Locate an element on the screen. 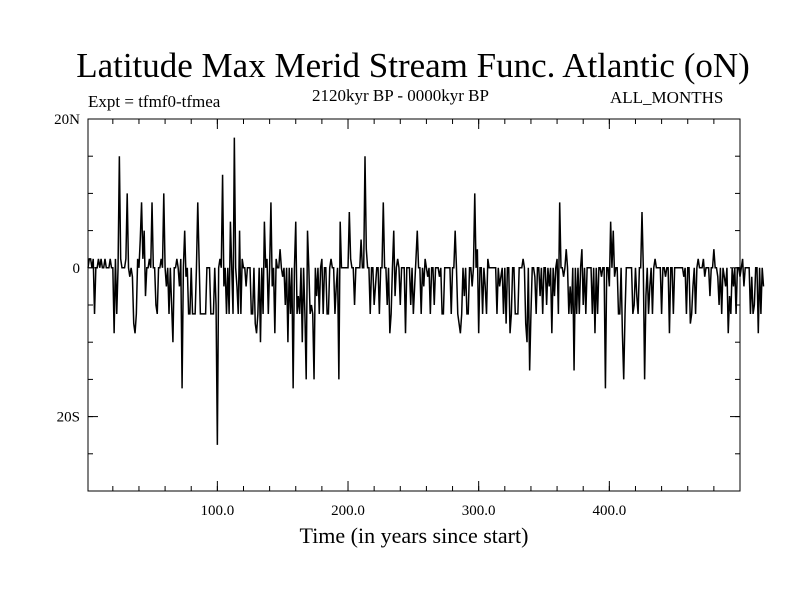 The width and height of the screenshot is (800, 600). x-tick-label: 100.0 is located at coordinates (217, 511).